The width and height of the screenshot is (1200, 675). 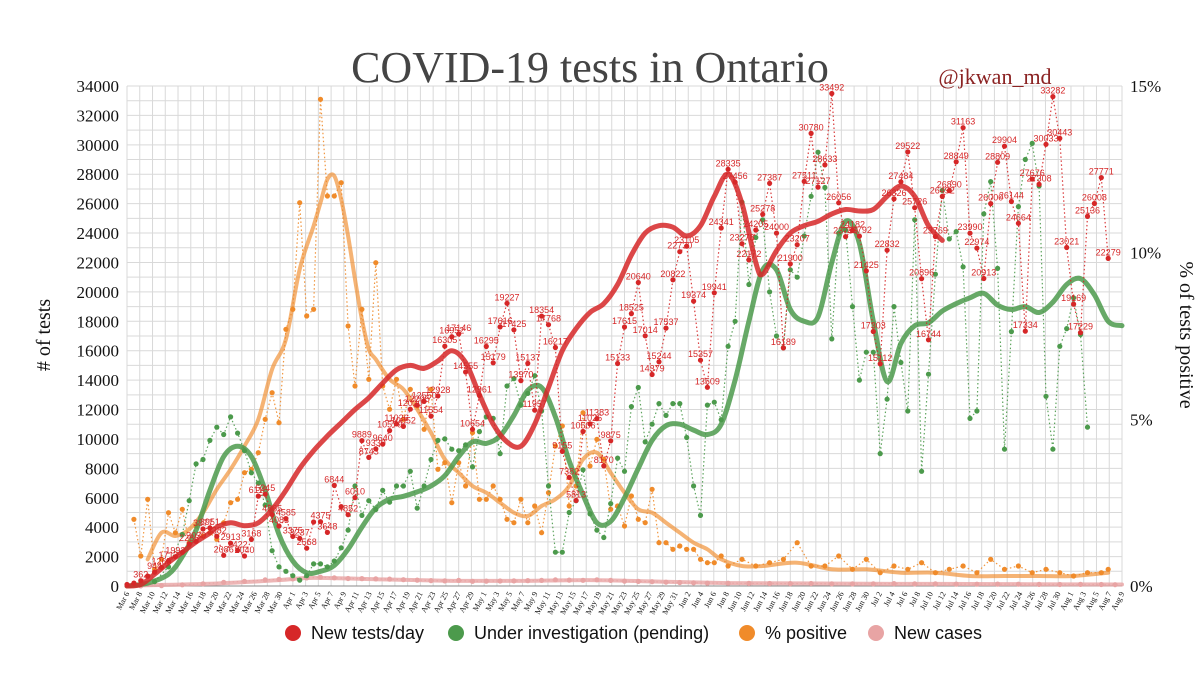 I want to click on data-label-new-tests: 24664, so click(x=1018, y=217).